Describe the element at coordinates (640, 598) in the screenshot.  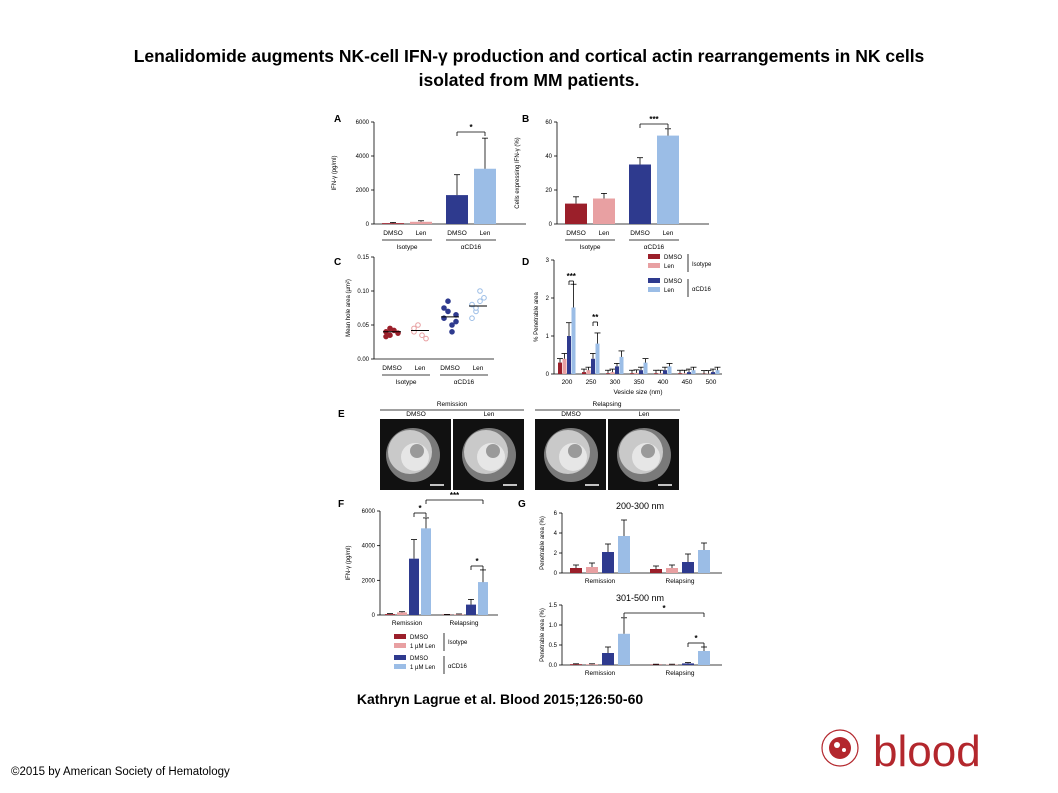
I see `subchart-title: 301-500 nm` at that location.